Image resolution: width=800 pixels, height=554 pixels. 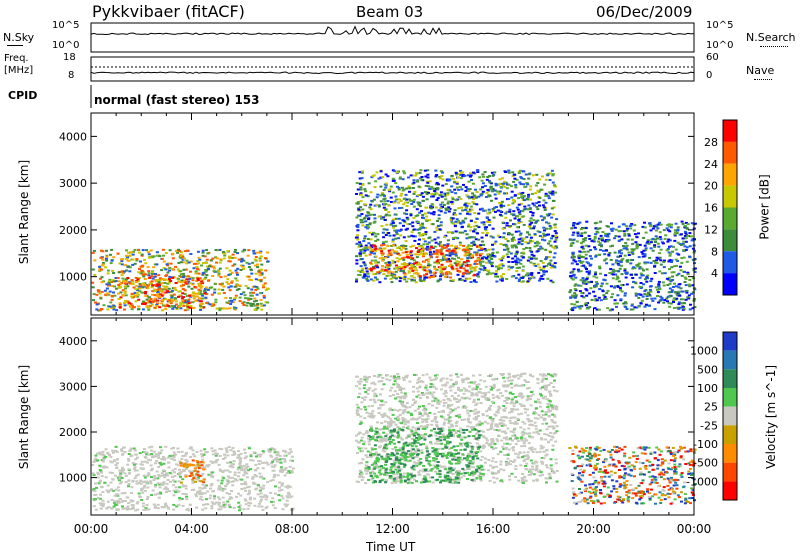 What do you see at coordinates (73, 230) in the screenshot?
I see `y-tick-label: 2000` at bounding box center [73, 230].